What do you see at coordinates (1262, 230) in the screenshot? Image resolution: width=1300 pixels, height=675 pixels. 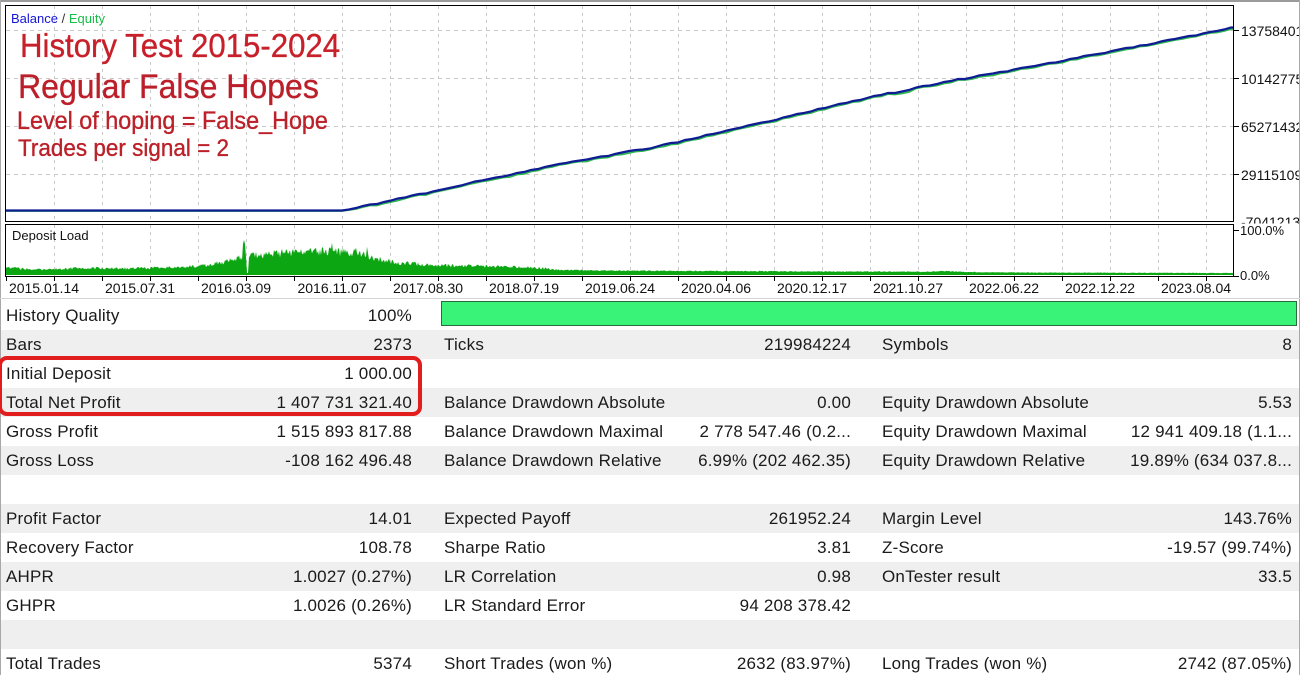 I see `svg-text: 100.0%` at bounding box center [1262, 230].